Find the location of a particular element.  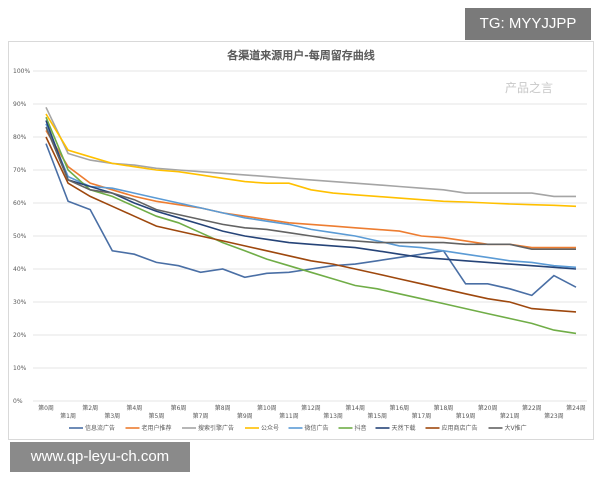

legend-item: 搜索引擎广告 is located at coordinates (208, 428).